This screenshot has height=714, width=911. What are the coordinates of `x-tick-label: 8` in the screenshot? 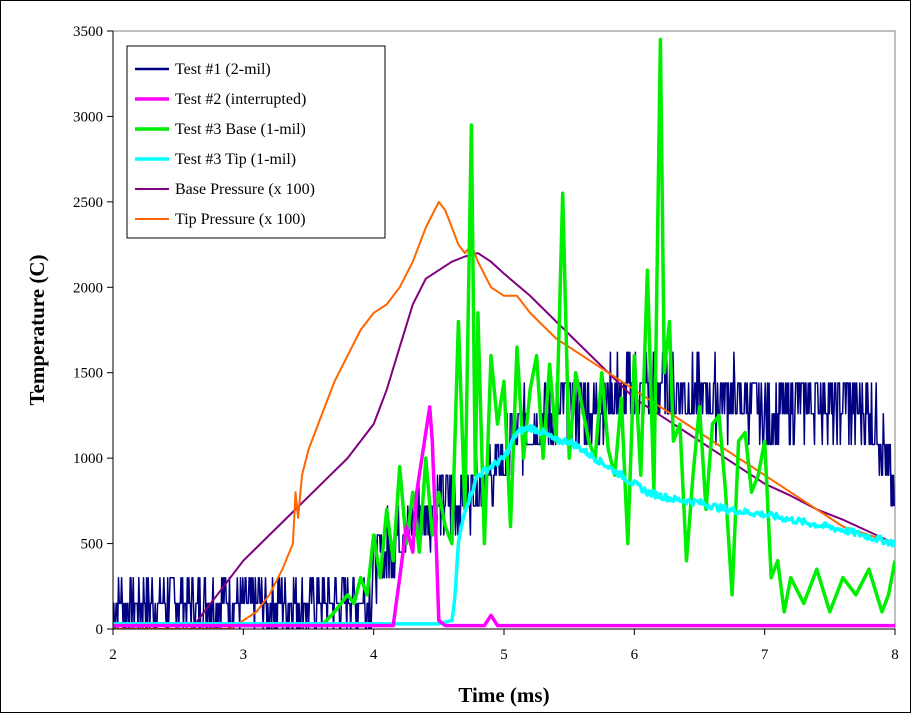 It's located at (895, 655).